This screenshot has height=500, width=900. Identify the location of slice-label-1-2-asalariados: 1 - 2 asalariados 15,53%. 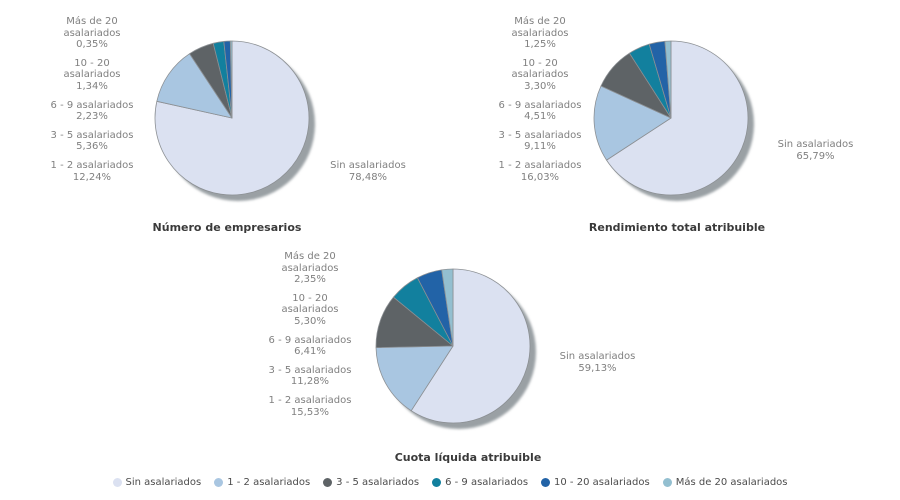
(310, 406).